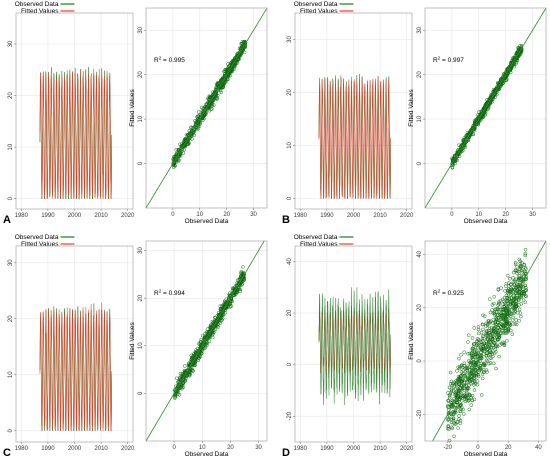 This screenshot has height=457, width=550. I want to click on y-tick-label: 40, so click(420, 253).